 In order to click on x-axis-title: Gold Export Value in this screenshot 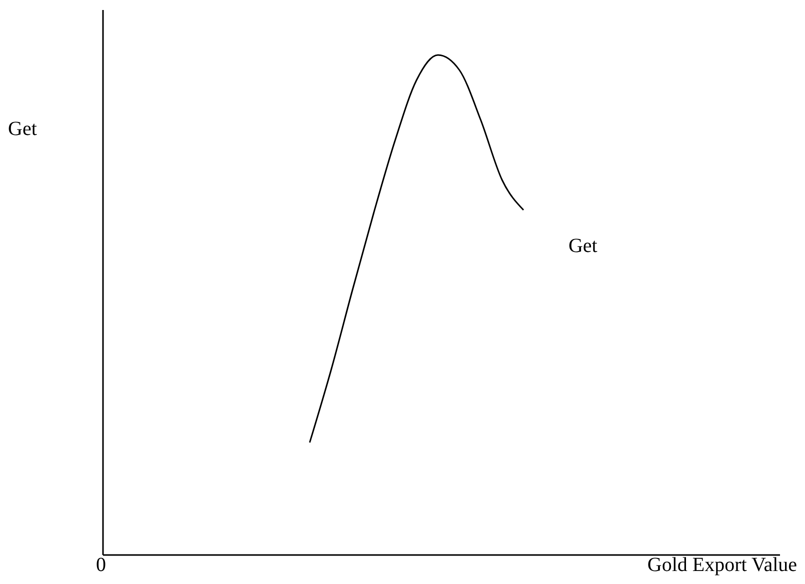, I will do `click(722, 565)`.